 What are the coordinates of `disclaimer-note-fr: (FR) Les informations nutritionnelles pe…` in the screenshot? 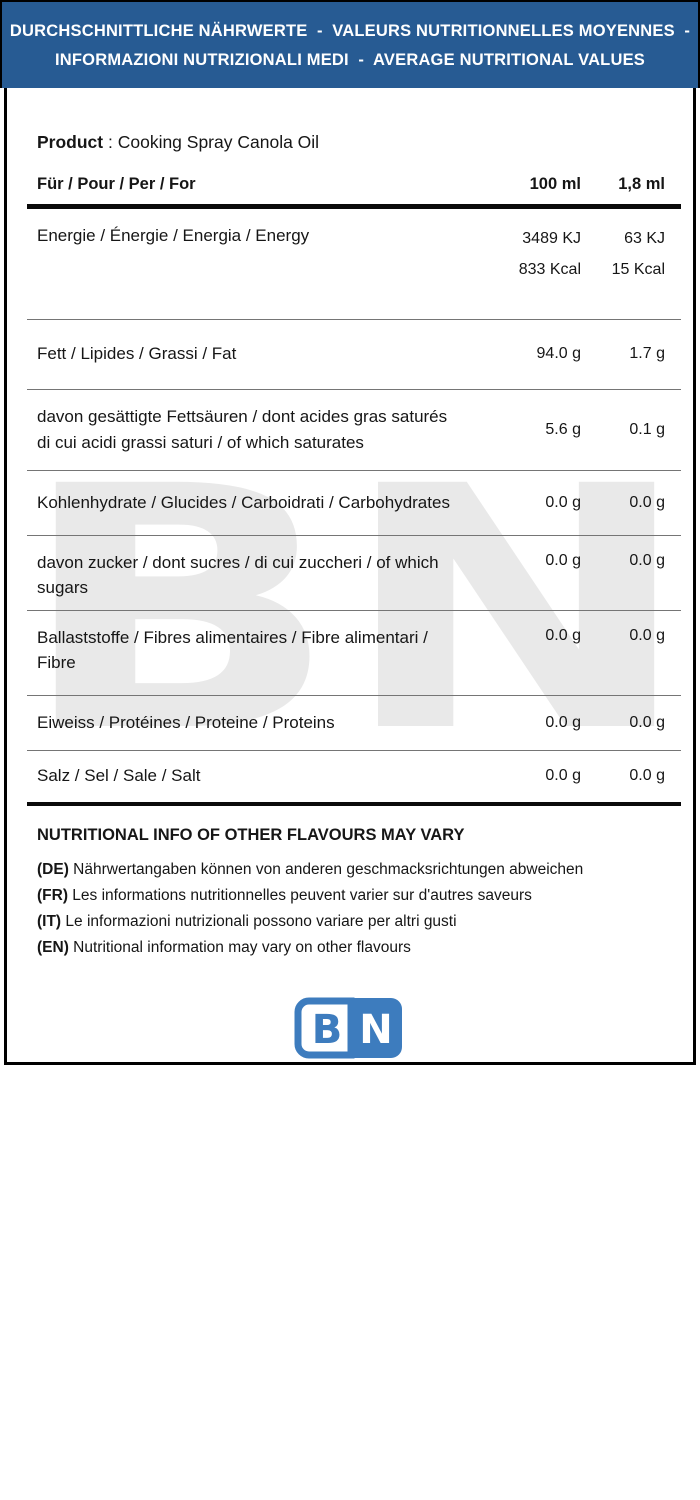 It's located at (284, 896).